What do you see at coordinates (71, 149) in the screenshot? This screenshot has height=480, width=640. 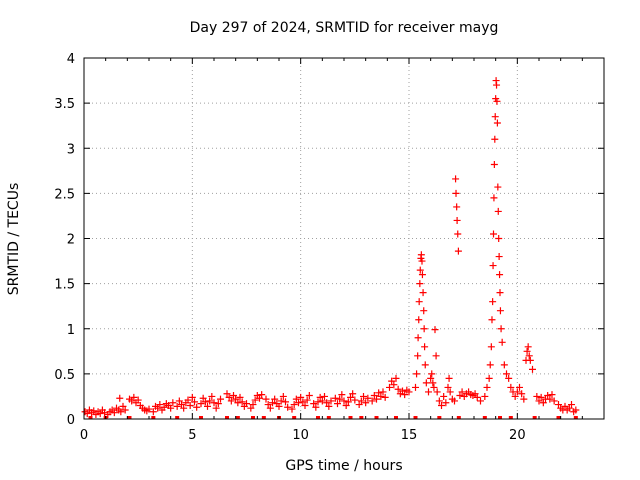 I see `y-tick-label: 3` at bounding box center [71, 149].